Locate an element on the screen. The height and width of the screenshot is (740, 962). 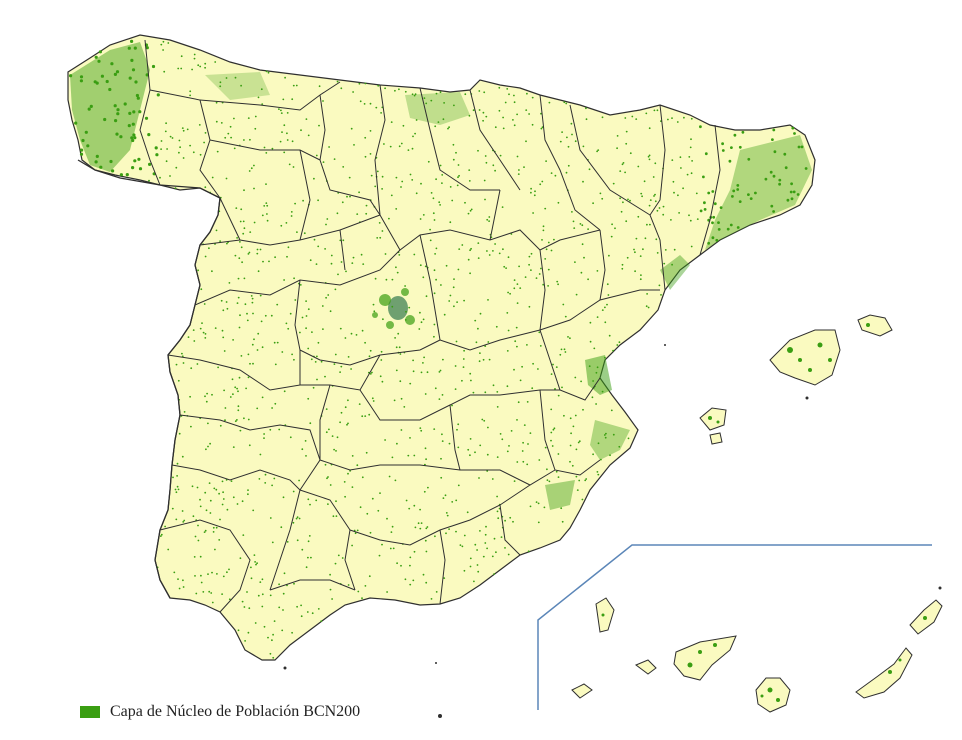
tenerife is located at coordinates (705, 658).